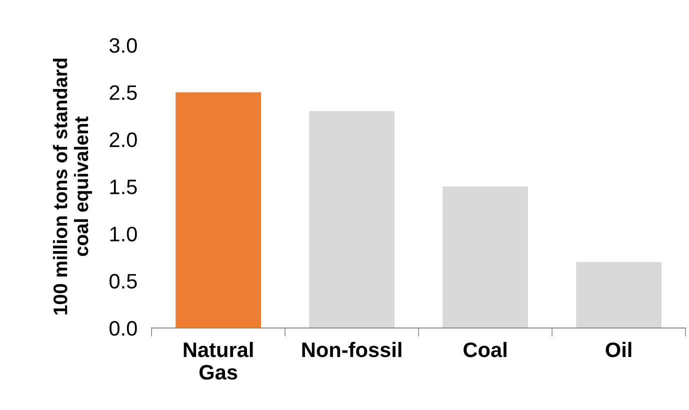  What do you see at coordinates (72, 186) in the screenshot?
I see `y-axis-title: 100 million tons of standard coal equivalent` at bounding box center [72, 186].